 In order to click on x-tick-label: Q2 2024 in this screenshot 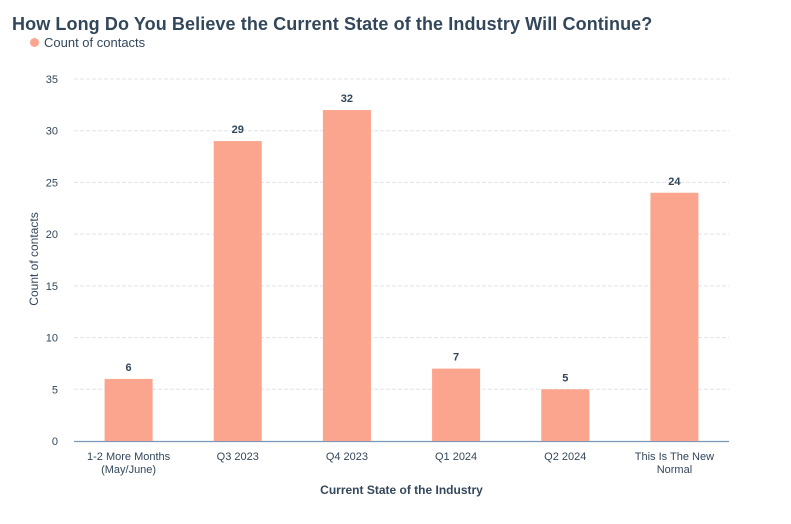, I will do `click(565, 457)`.